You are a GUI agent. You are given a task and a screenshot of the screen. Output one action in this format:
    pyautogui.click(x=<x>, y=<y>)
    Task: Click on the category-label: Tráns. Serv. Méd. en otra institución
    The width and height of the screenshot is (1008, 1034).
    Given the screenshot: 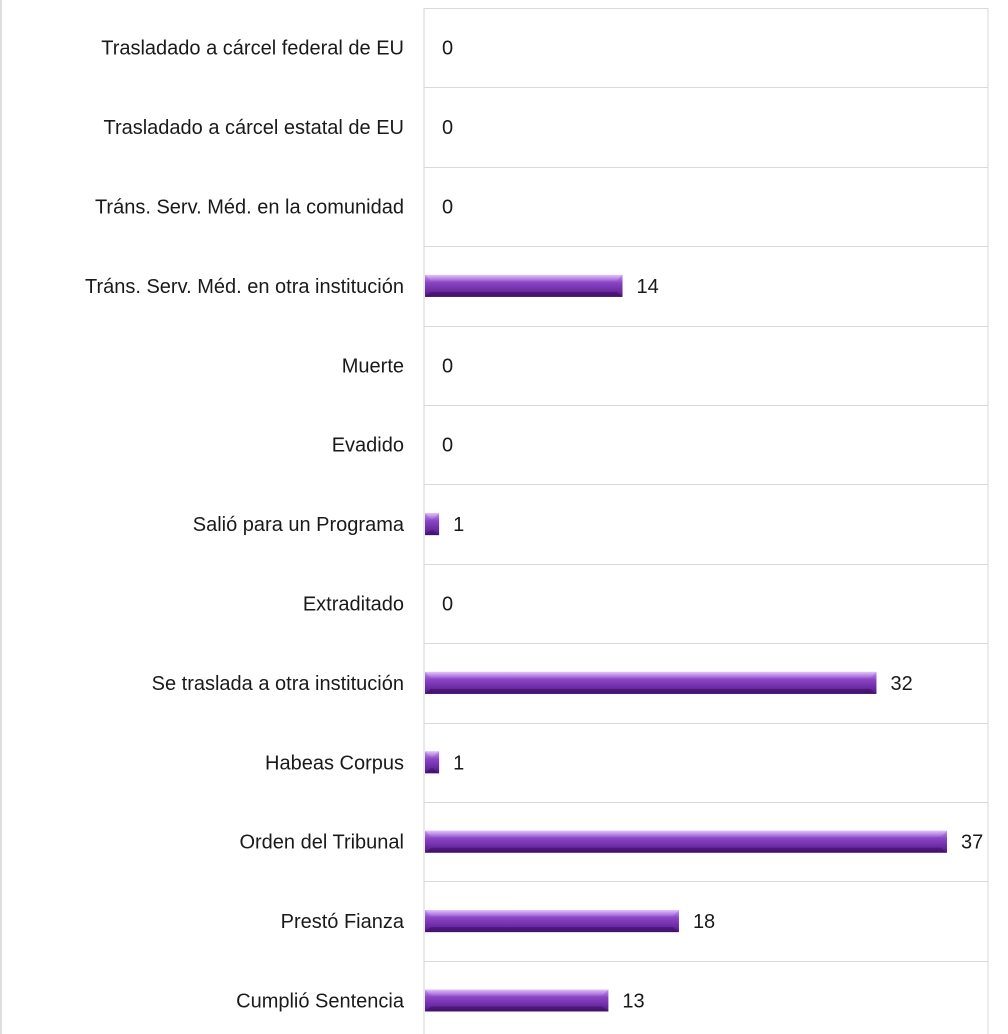 What is the action you would take?
    pyautogui.click(x=244, y=287)
    